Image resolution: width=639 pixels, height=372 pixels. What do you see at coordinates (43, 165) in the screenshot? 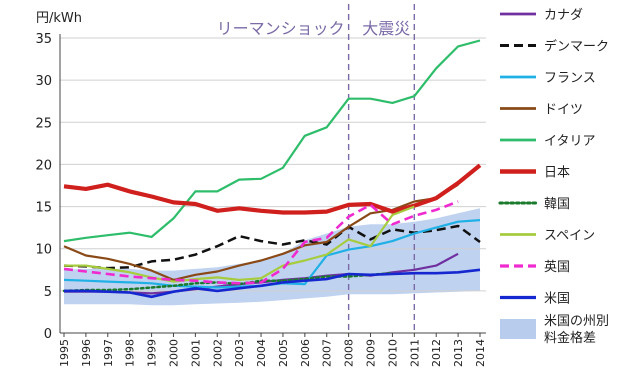
I see `y-tick-label: 20` at bounding box center [43, 165].